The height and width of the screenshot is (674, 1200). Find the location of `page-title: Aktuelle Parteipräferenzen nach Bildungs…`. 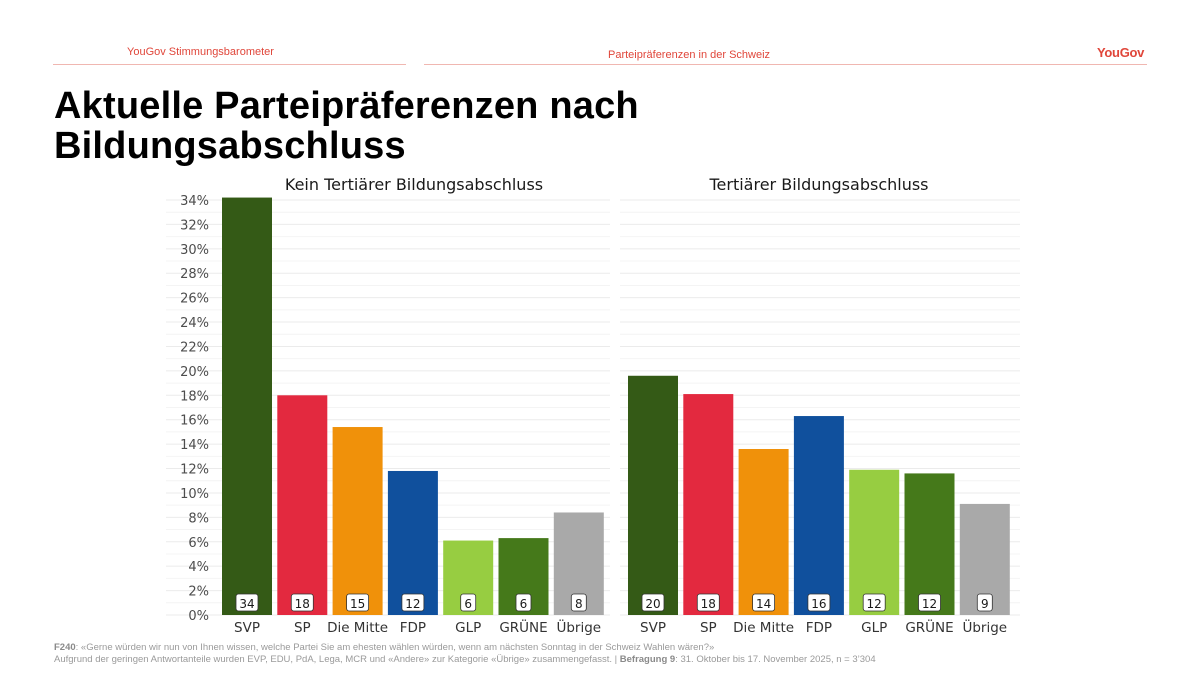

page-title: Aktuelle Parteipräferenzen nach Bildungs… is located at coordinates (504, 126).